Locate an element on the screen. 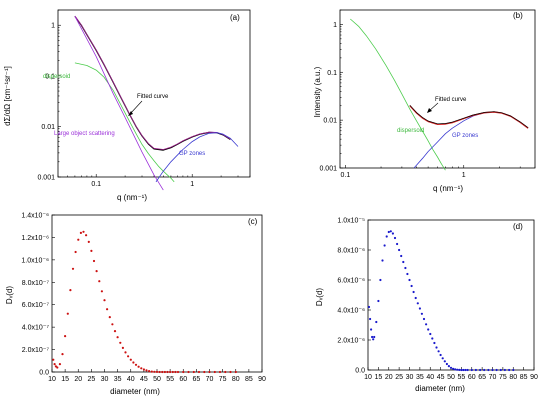  panel-a-ylabel: dΣ/dΩ [cm⁻¹sr⁻¹] is located at coordinates (7, 96).